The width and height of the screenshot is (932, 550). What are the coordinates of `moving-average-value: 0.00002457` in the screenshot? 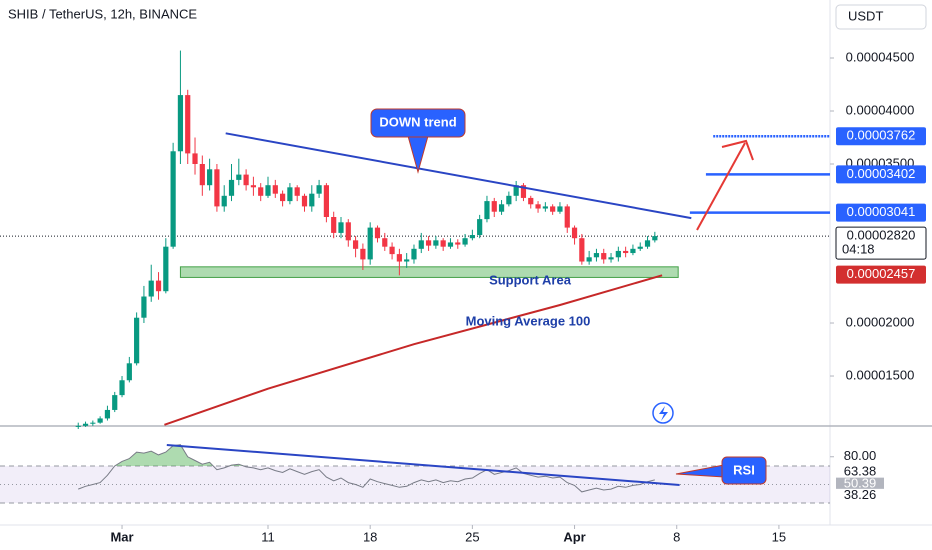 It's located at (881, 273).